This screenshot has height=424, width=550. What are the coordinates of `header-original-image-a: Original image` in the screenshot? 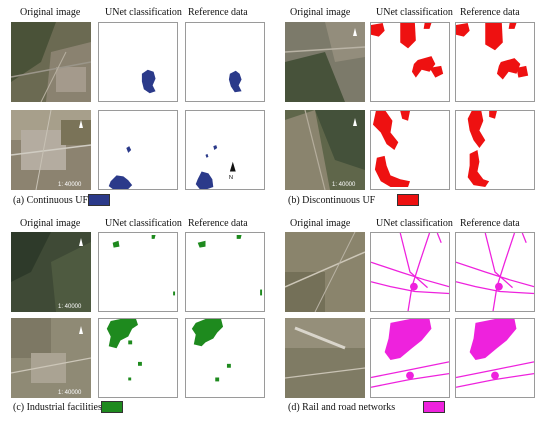 It's located at (50, 12).